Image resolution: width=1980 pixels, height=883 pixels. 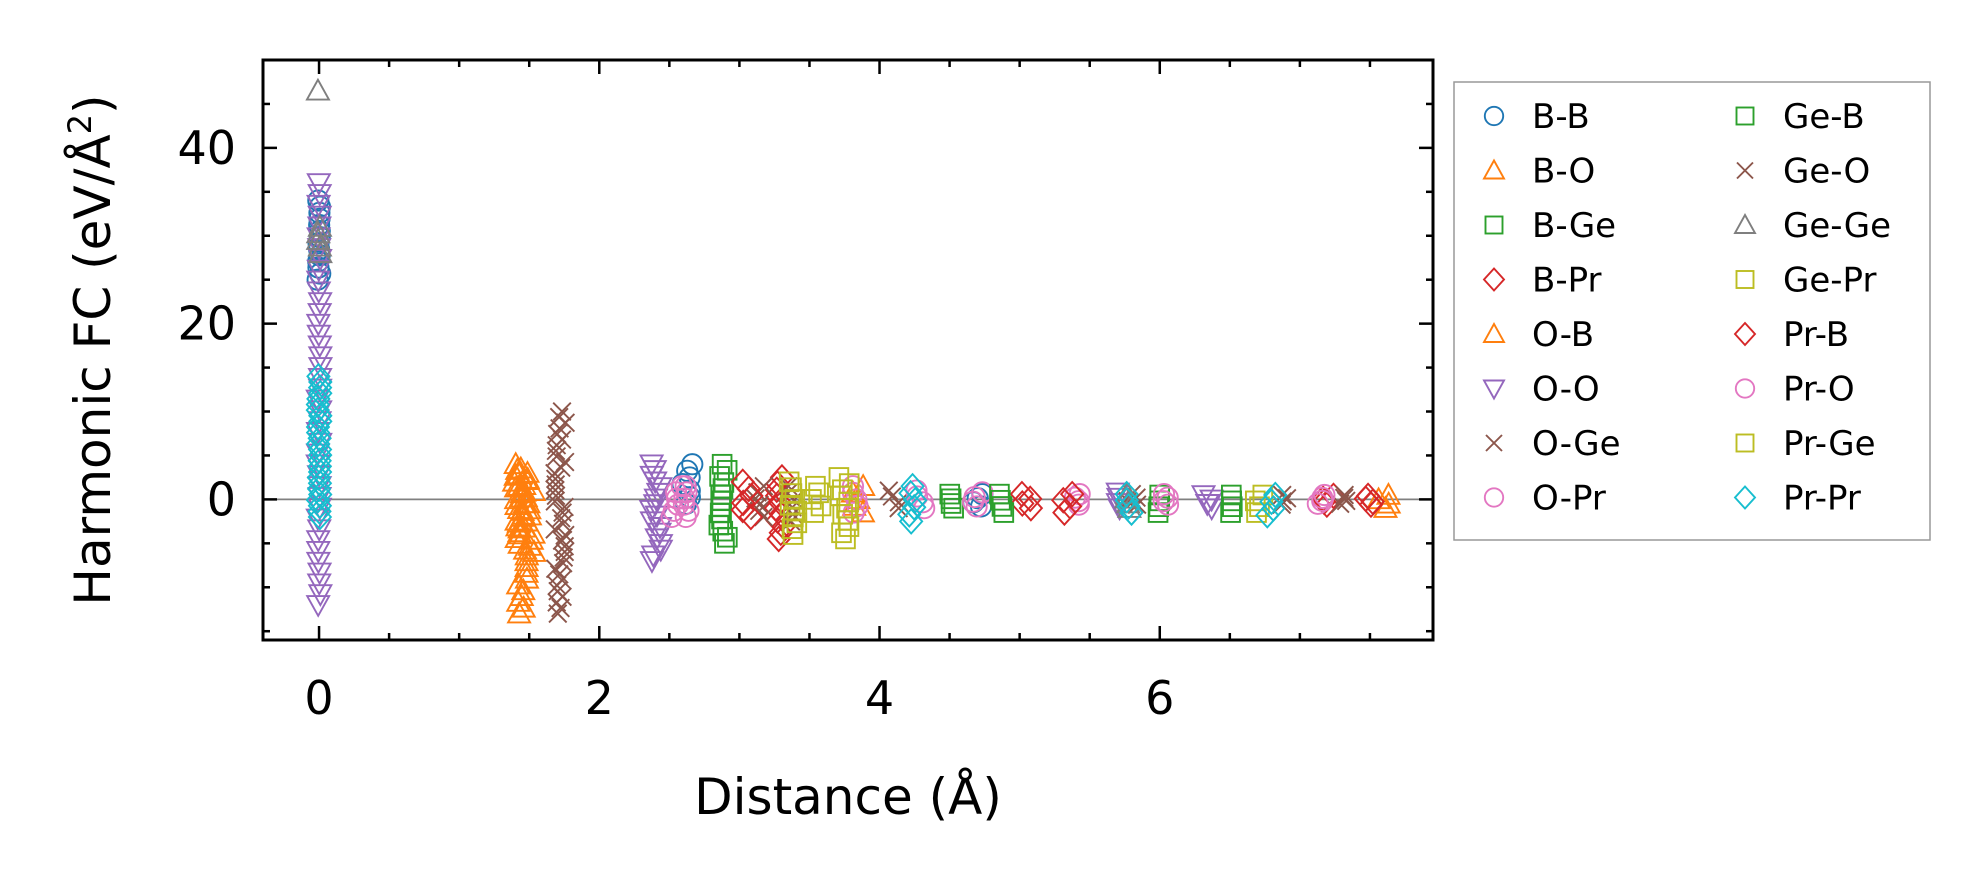 What do you see at coordinates (206, 324) in the screenshot?
I see `y-tick-label: 20` at bounding box center [206, 324].